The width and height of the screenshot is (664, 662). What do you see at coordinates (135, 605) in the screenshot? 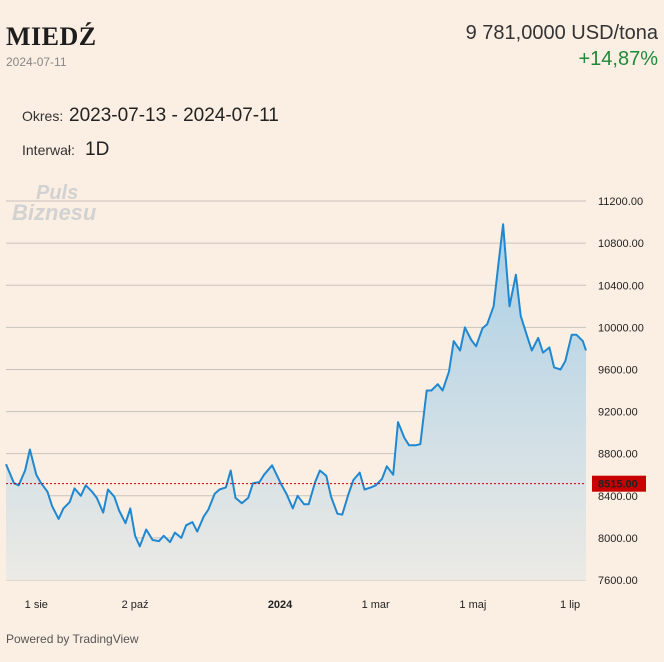
I see `x-tick-label: 2 paź` at bounding box center [135, 605].